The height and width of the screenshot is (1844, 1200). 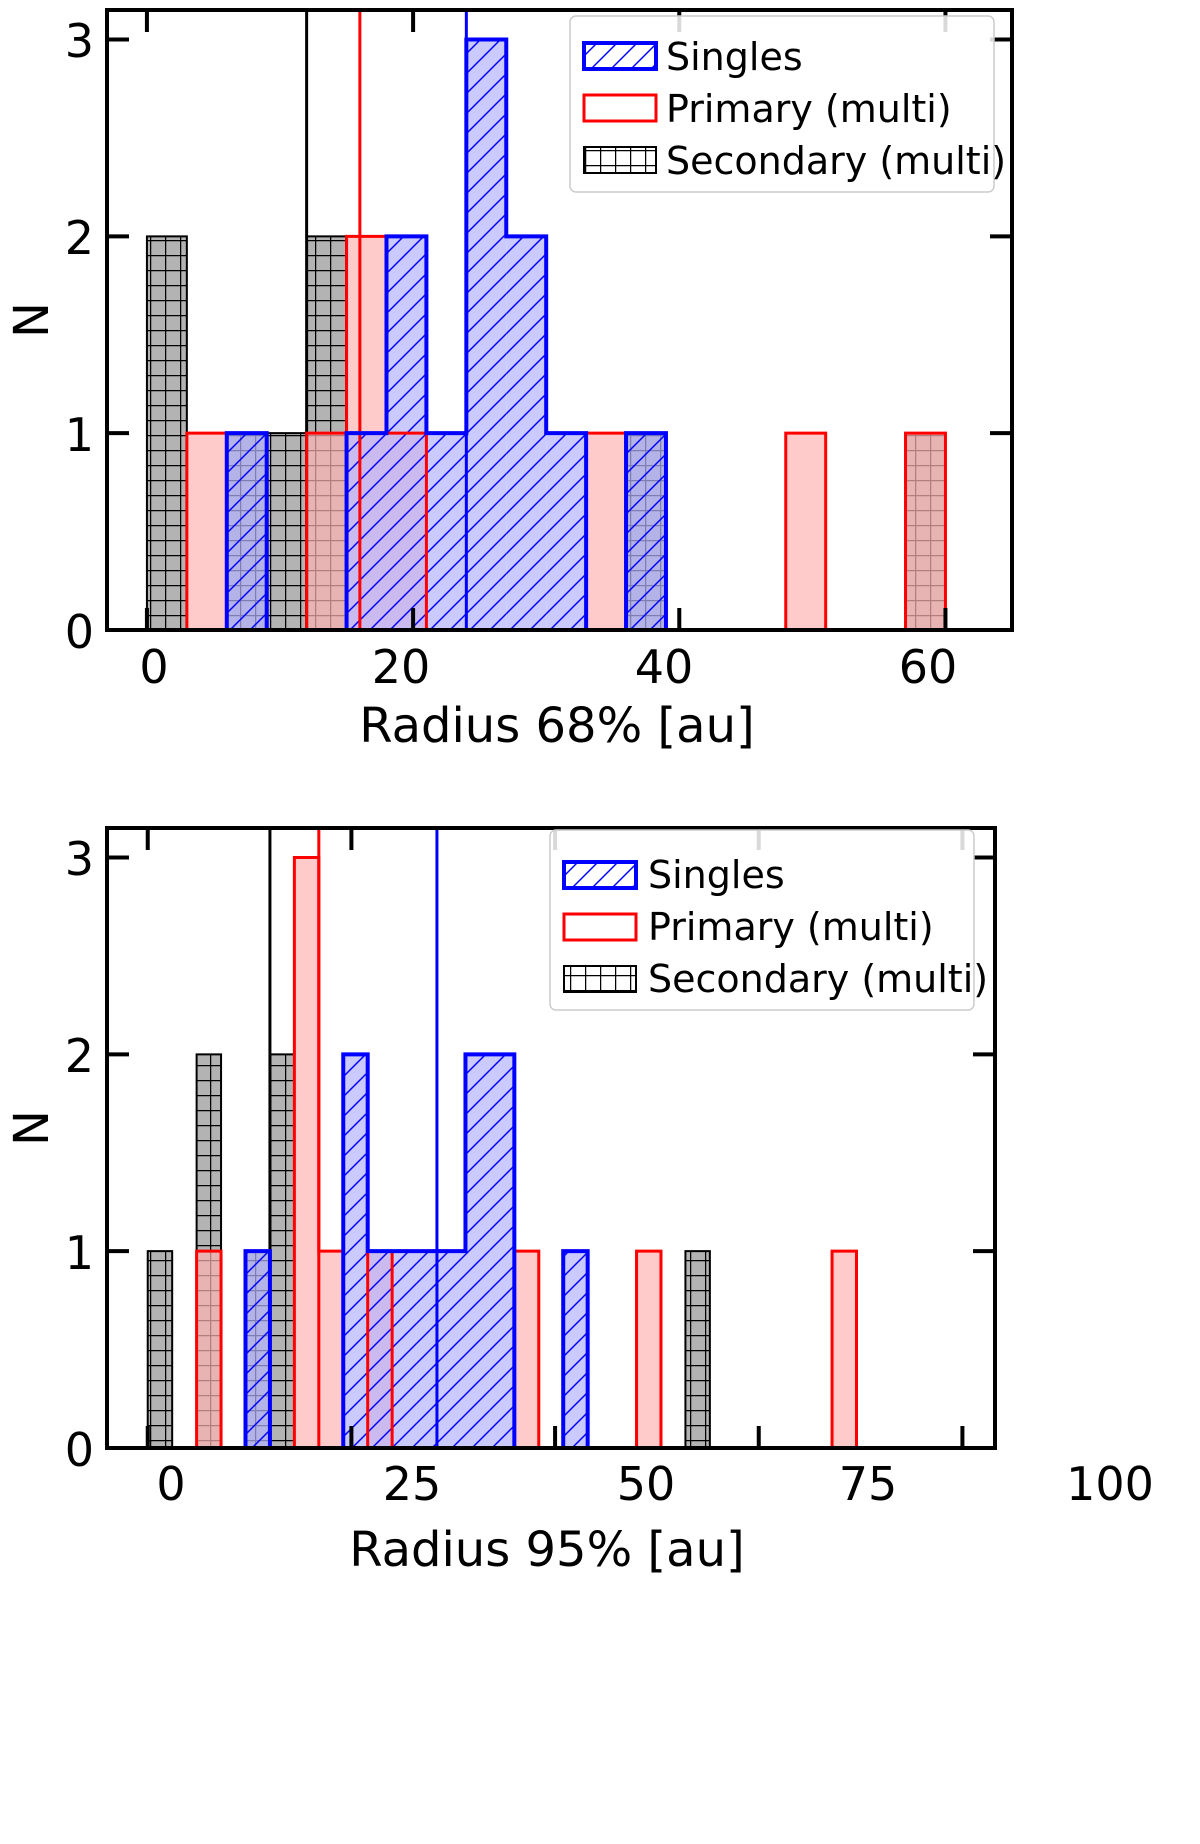 What do you see at coordinates (1110, 1484) in the screenshot?
I see `xtick-label-100: 100` at bounding box center [1110, 1484].